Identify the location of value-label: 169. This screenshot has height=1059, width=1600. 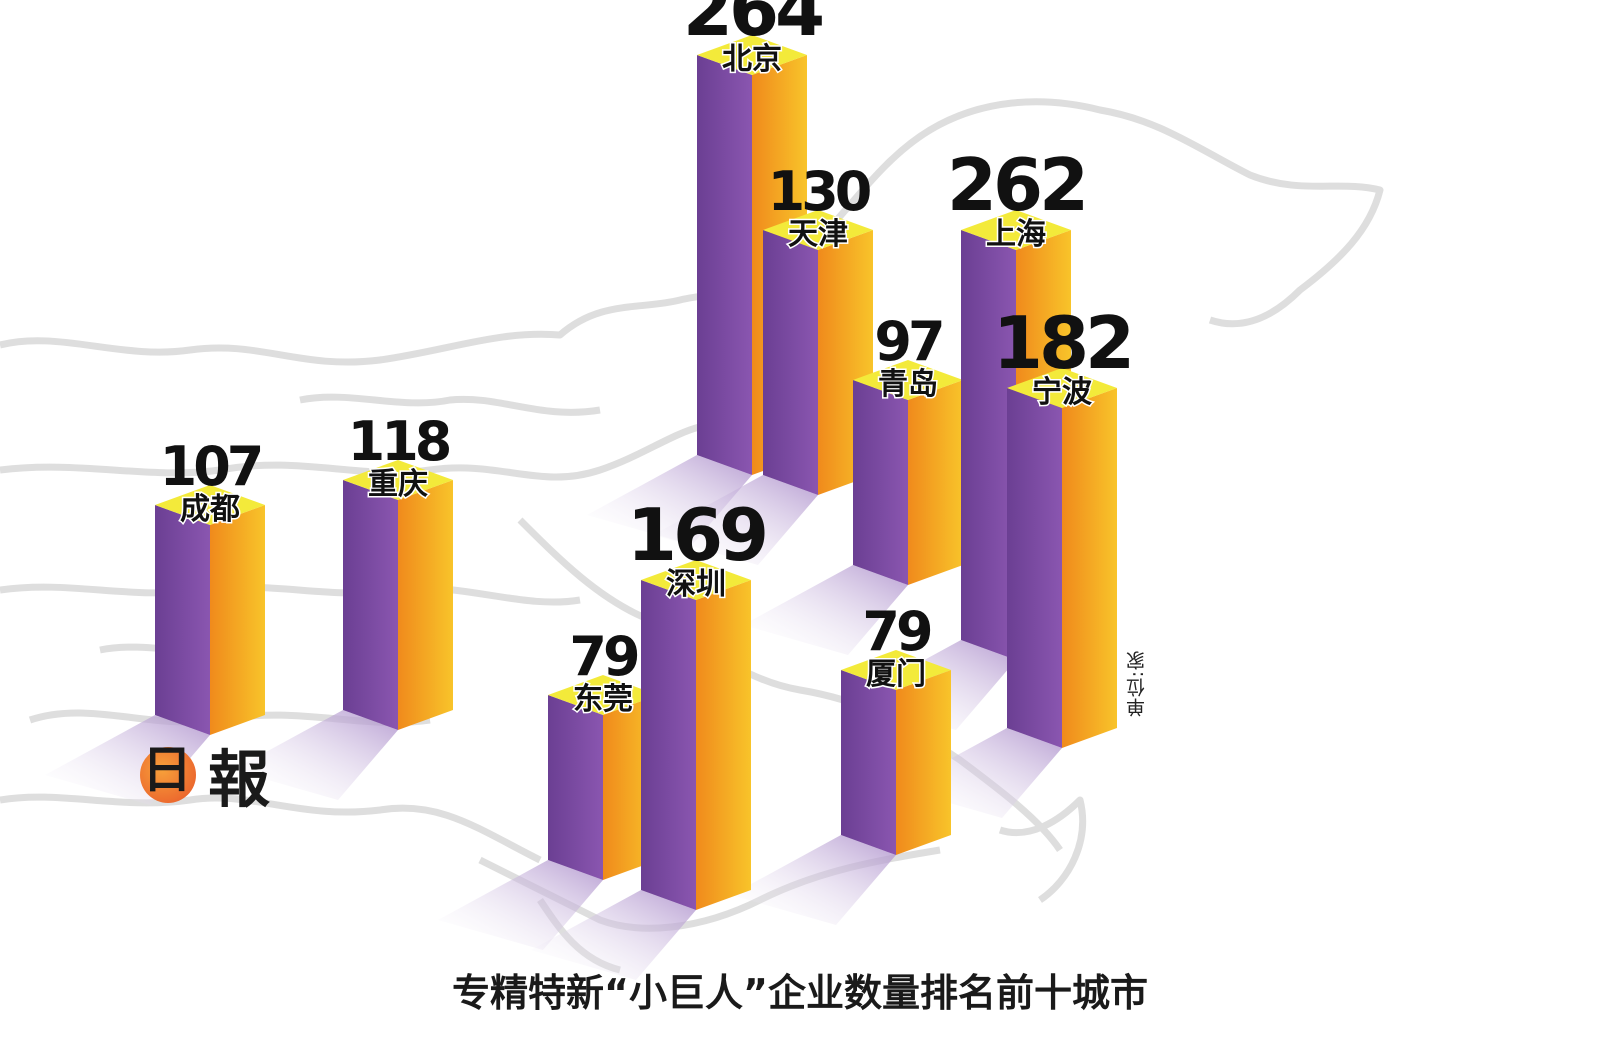
(696, 535).